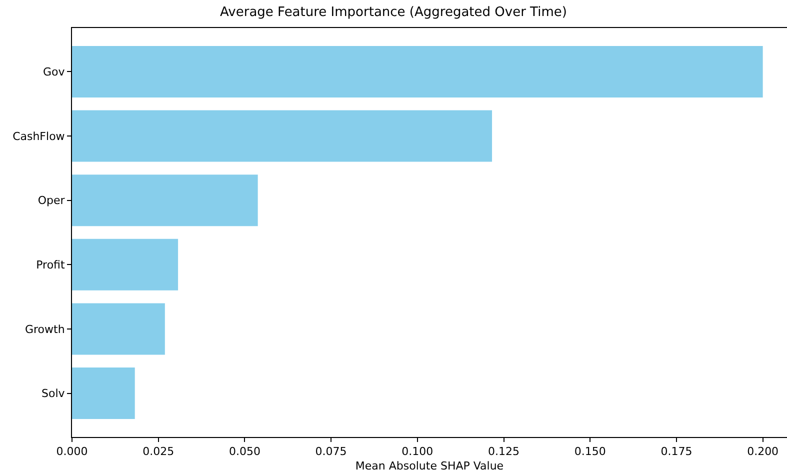  Describe the element at coordinates (158, 451) in the screenshot. I see `x-tick-label: 0.025` at that location.